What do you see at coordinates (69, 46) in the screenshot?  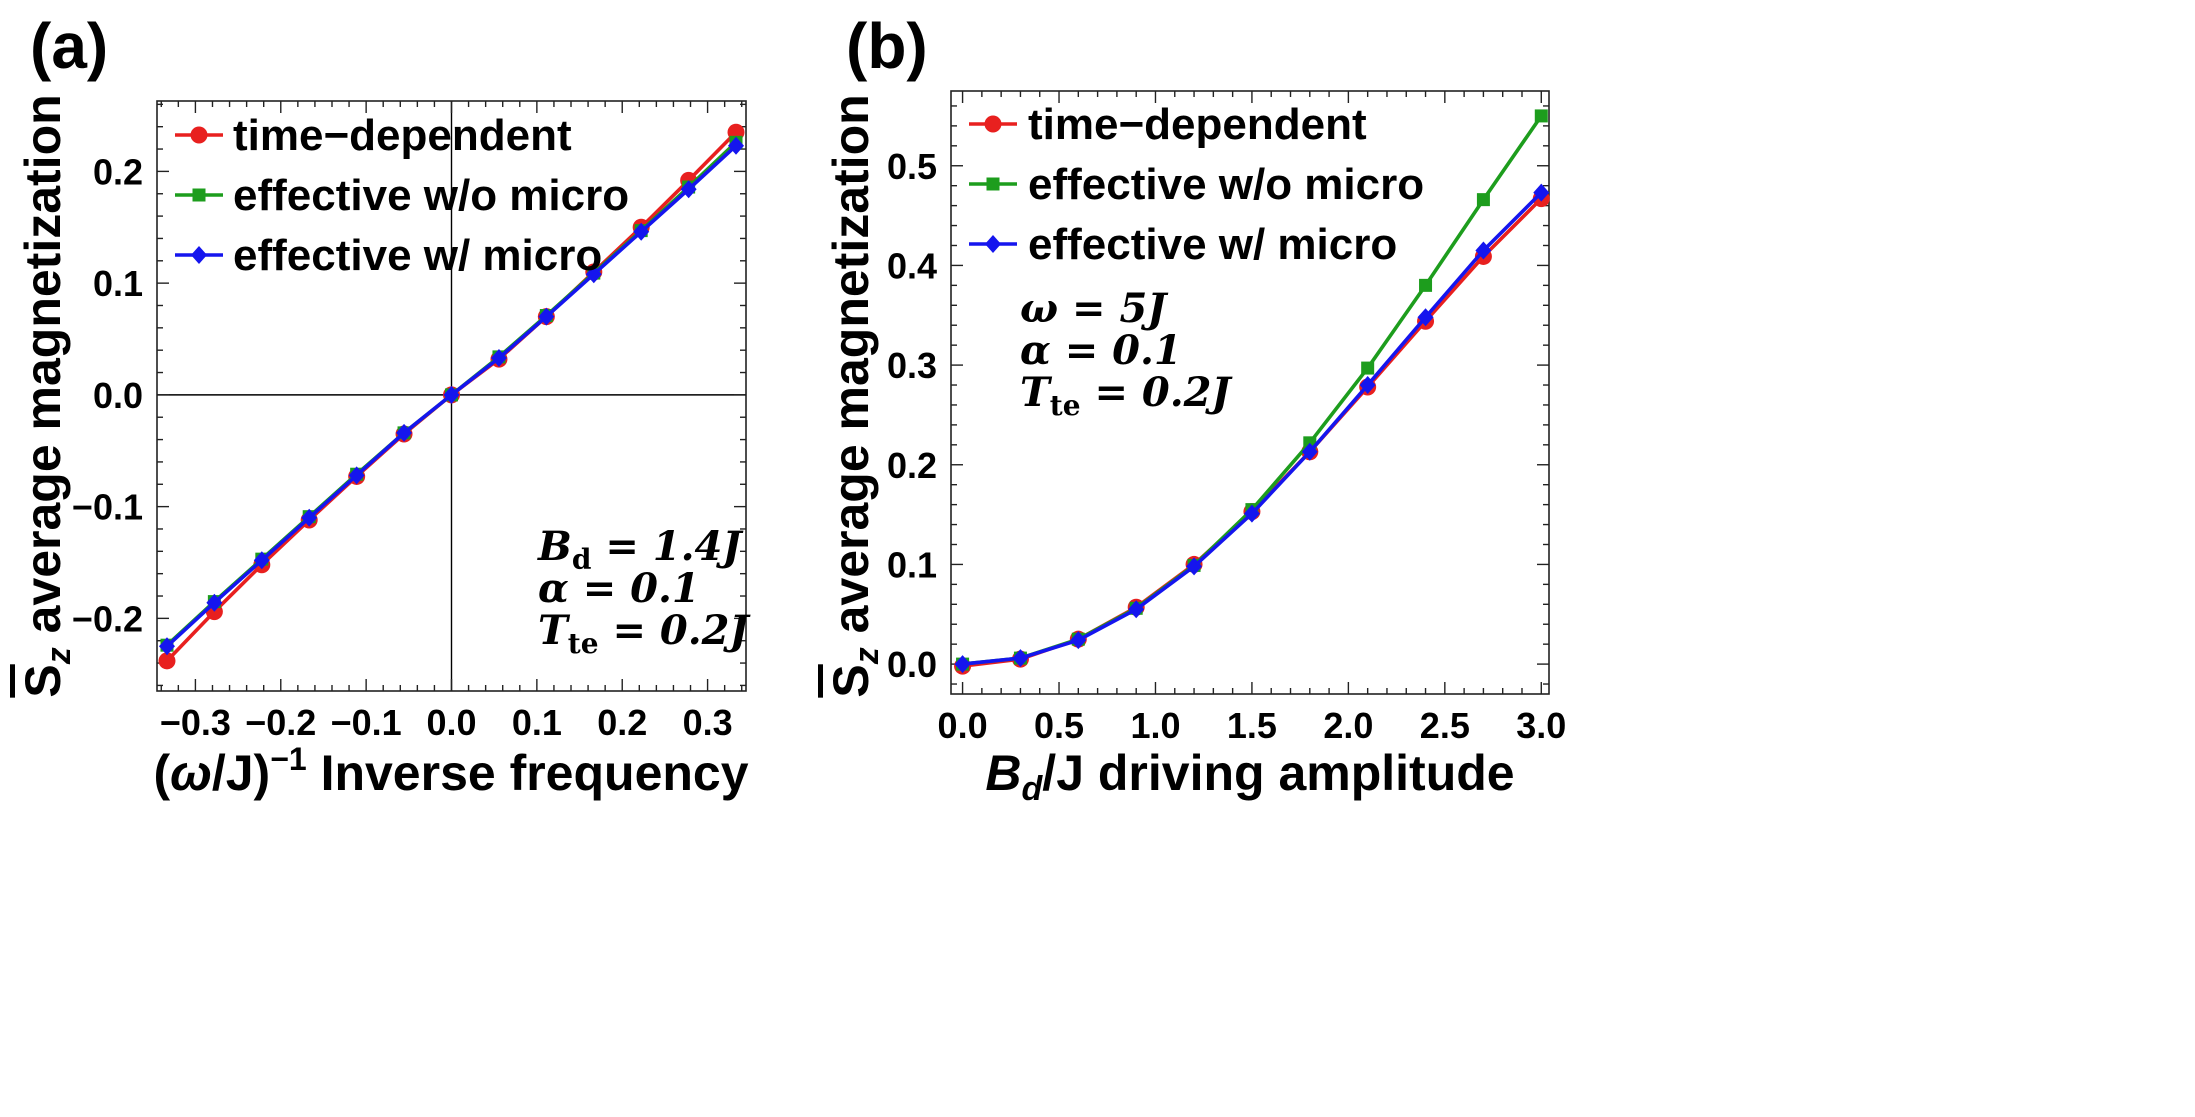 I see `panel-label: (a)` at bounding box center [69, 46].